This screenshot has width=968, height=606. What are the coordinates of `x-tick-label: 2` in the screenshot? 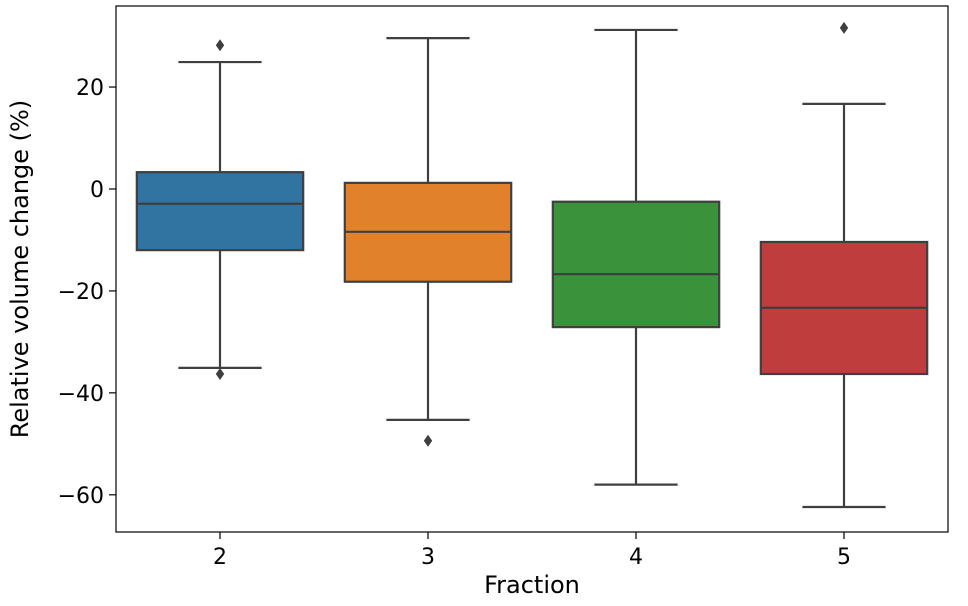 It's located at (220, 557).